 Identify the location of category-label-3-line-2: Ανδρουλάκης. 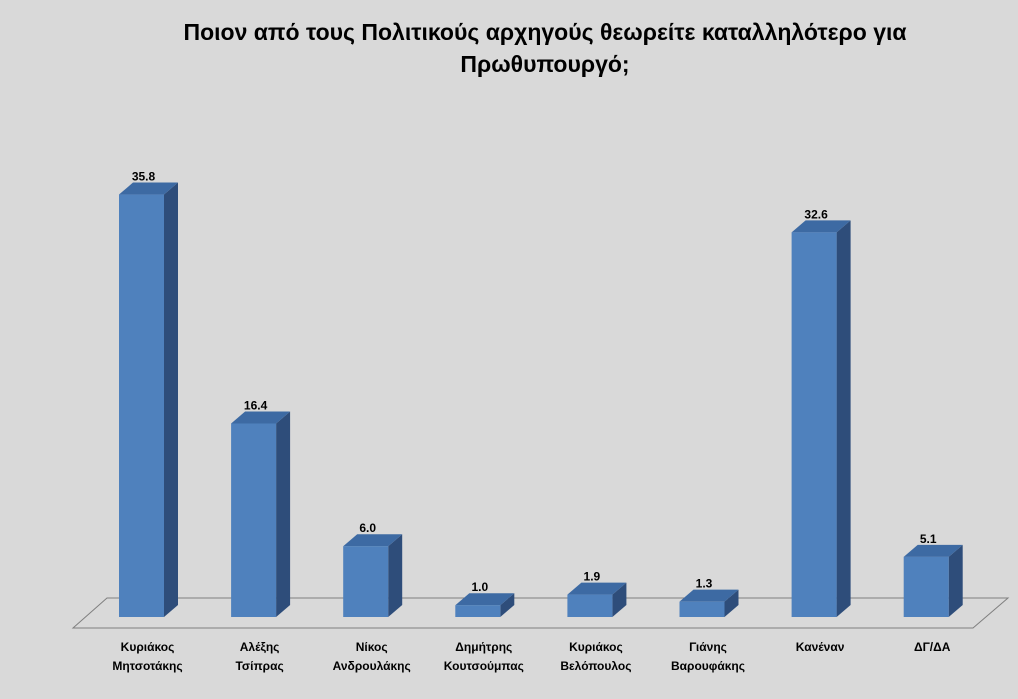
(372, 666).